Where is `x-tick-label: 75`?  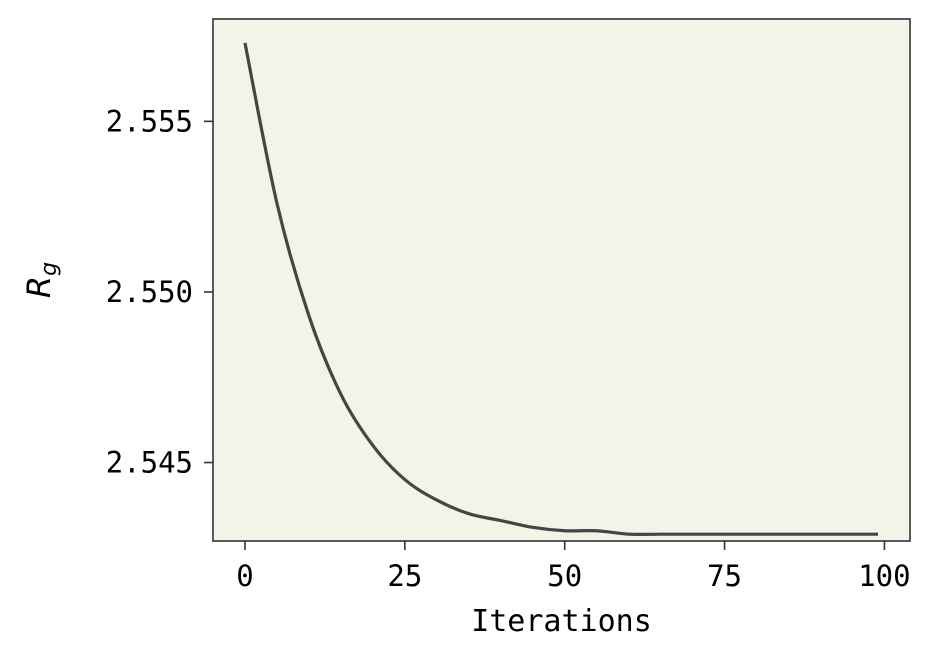 x-tick-label: 75 is located at coordinates (724, 576).